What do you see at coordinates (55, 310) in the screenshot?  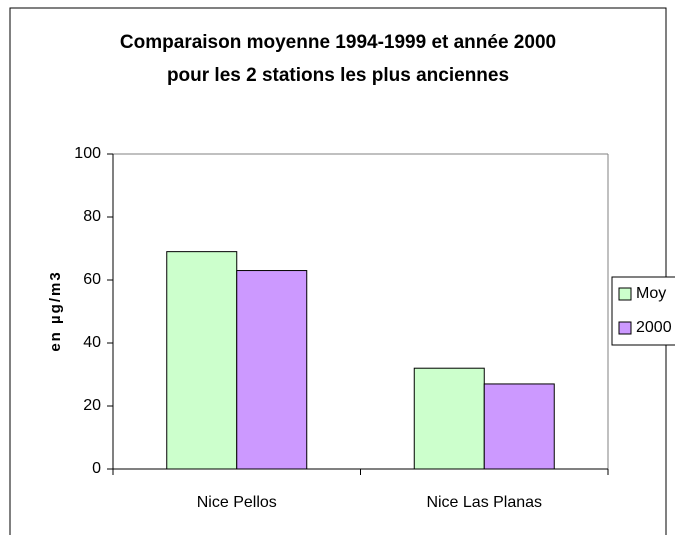 I see `y-axis-label: en µg/m3` at bounding box center [55, 310].